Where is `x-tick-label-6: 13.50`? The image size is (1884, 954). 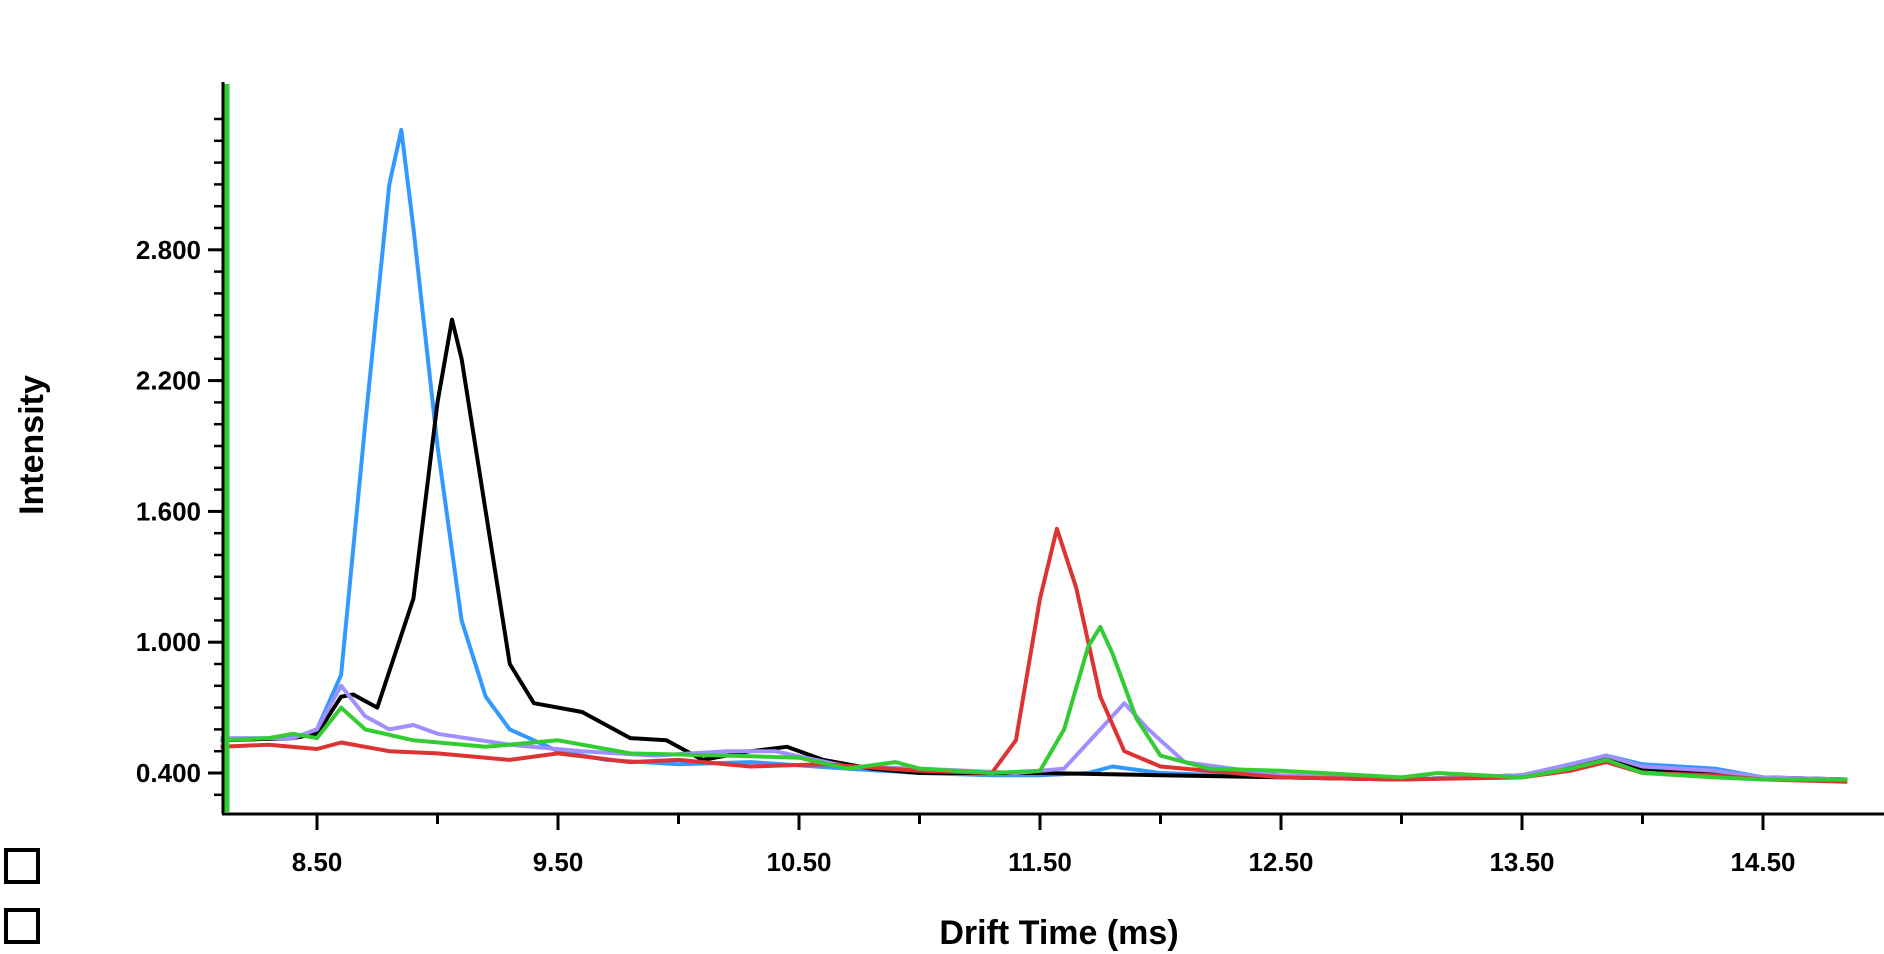 x-tick-label-6: 13.50 is located at coordinates (1521, 862).